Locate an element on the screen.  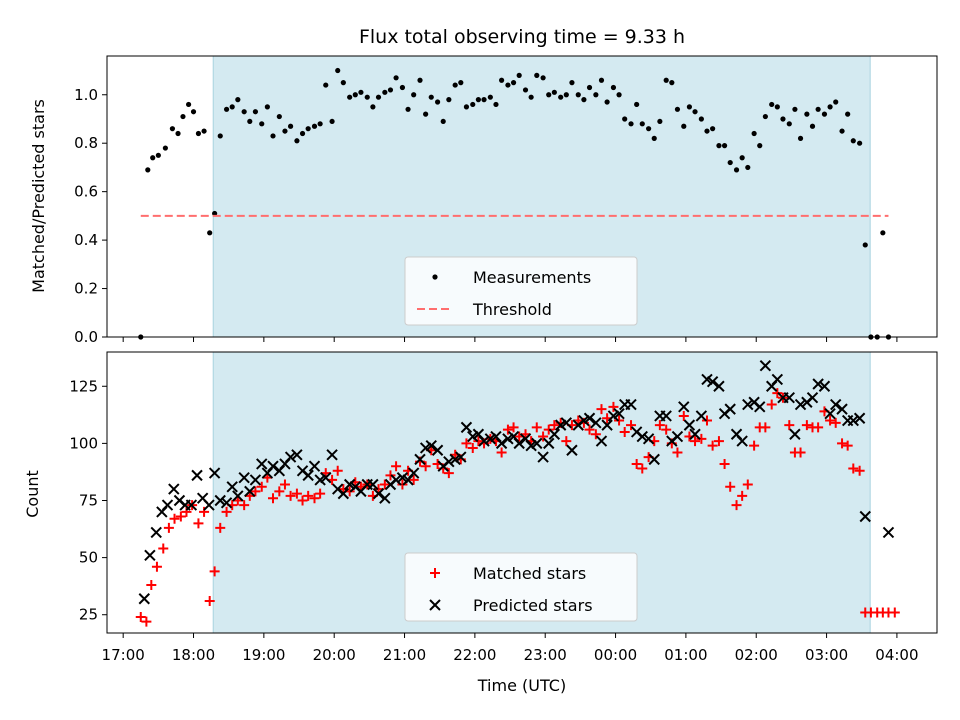
legend-box is located at coordinates (521, 291).